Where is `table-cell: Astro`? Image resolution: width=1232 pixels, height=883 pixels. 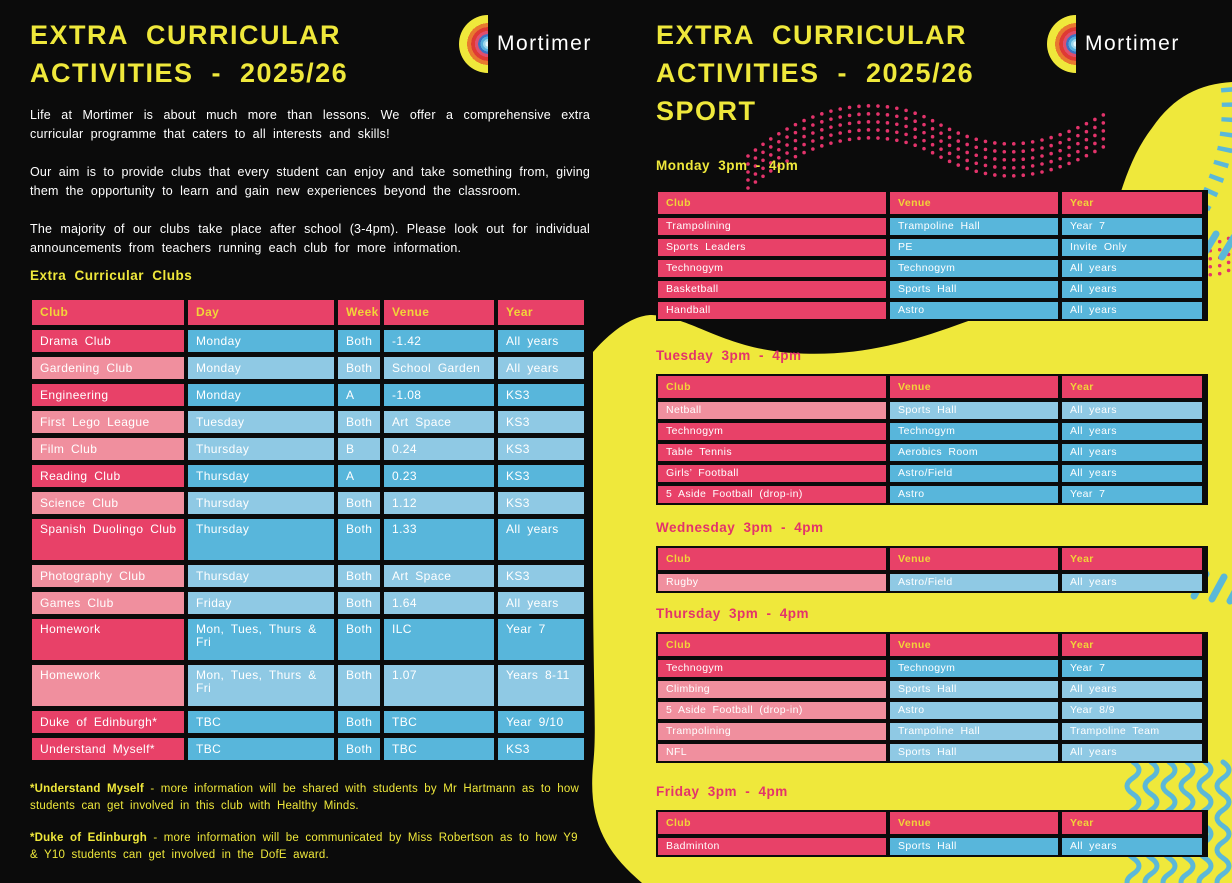 table-cell: Astro is located at coordinates (974, 494).